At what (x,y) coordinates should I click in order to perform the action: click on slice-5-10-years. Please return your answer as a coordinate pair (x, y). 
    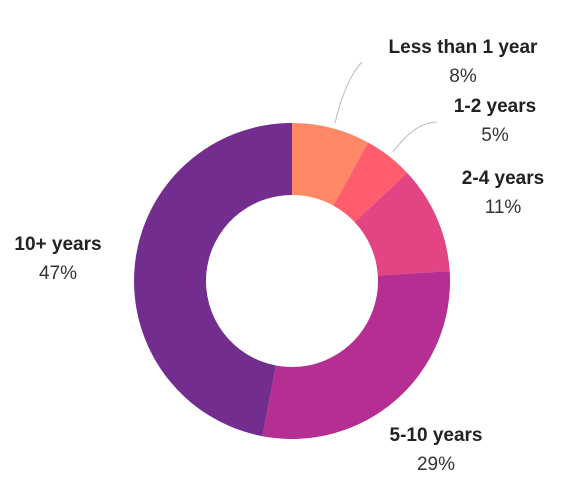
    Looking at the image, I should click on (356, 355).